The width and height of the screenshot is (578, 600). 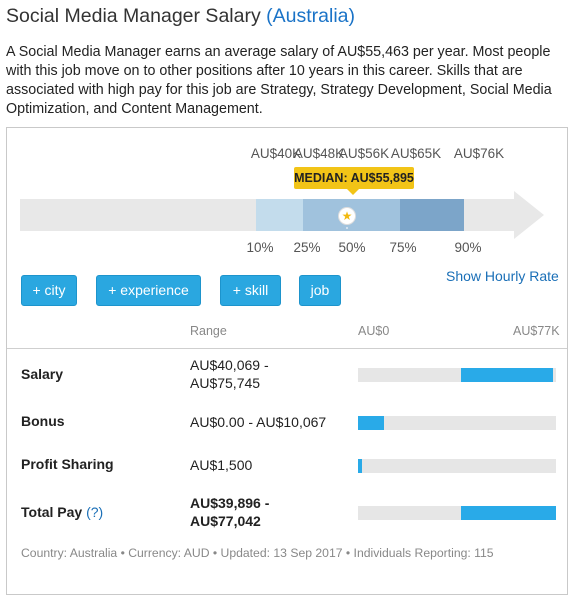 What do you see at coordinates (502, 276) in the screenshot?
I see `show-hourly-rate-link: Show Hourly Rate` at bounding box center [502, 276].